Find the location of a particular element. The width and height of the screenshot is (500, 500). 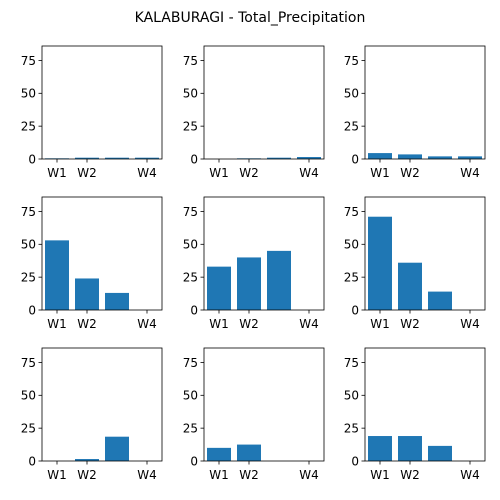

subplot-3: 0 25 50 75 W1 W2 W4 is located at coordinates (415, 112).